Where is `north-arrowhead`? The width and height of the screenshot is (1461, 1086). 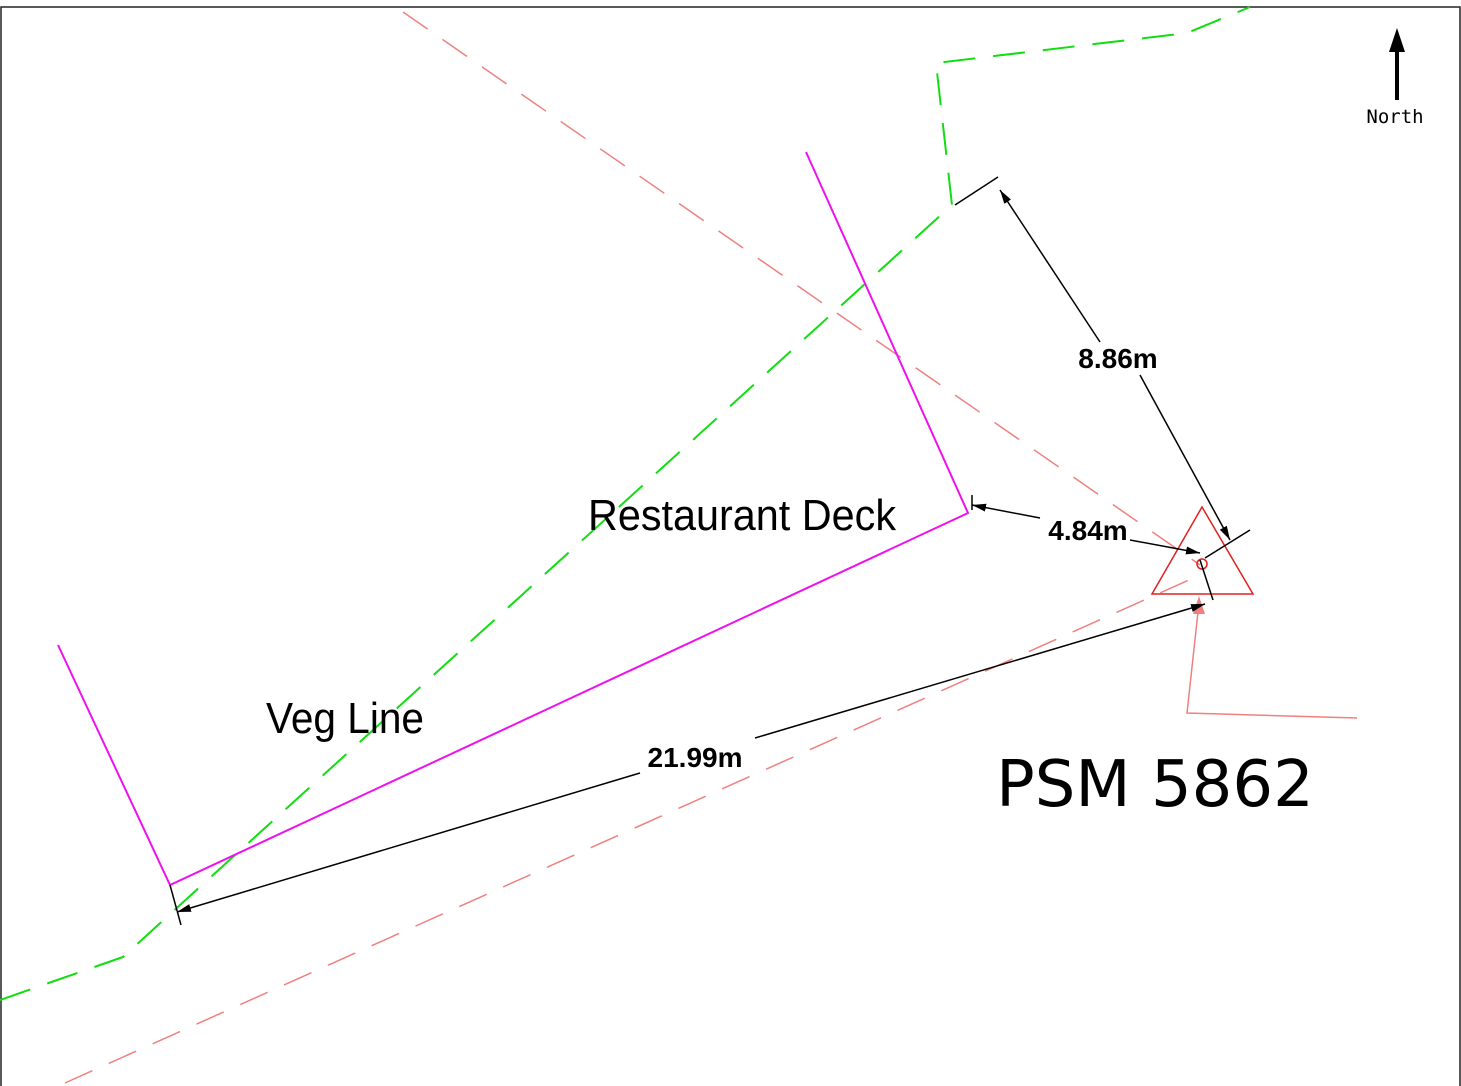
north-arrowhead is located at coordinates (1397, 40).